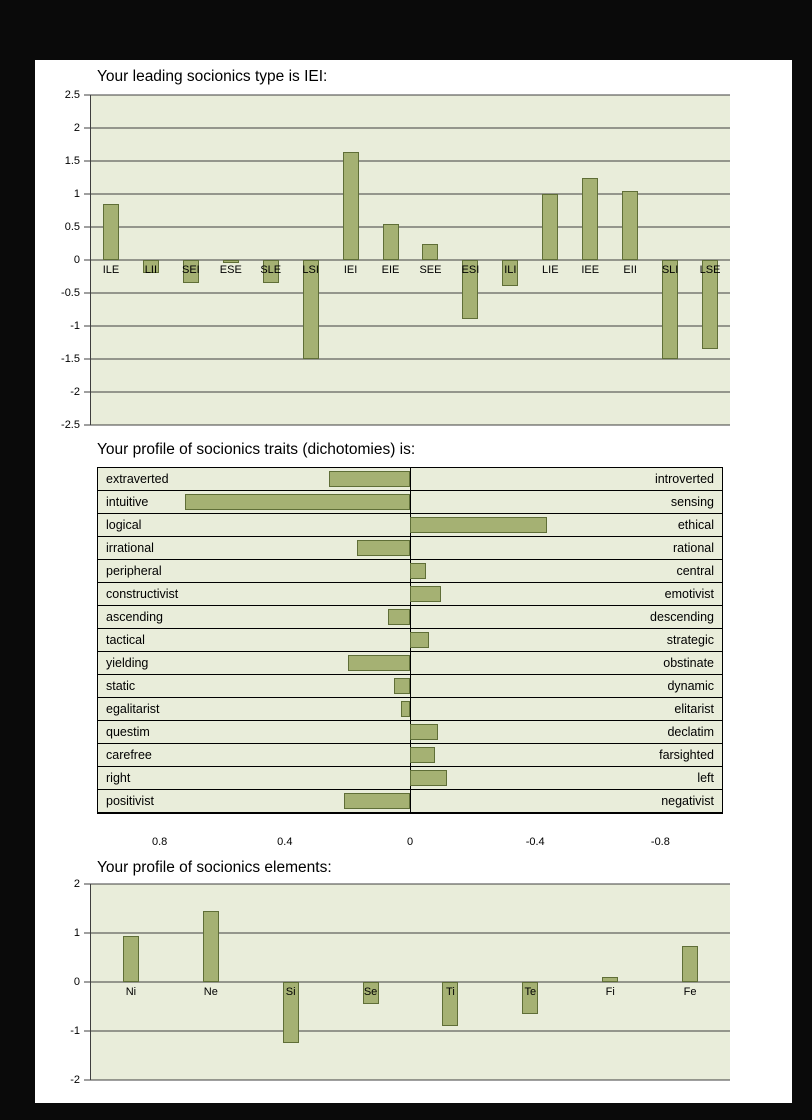  What do you see at coordinates (590, 218) in the screenshot?
I see `bar-IEE` at bounding box center [590, 218].